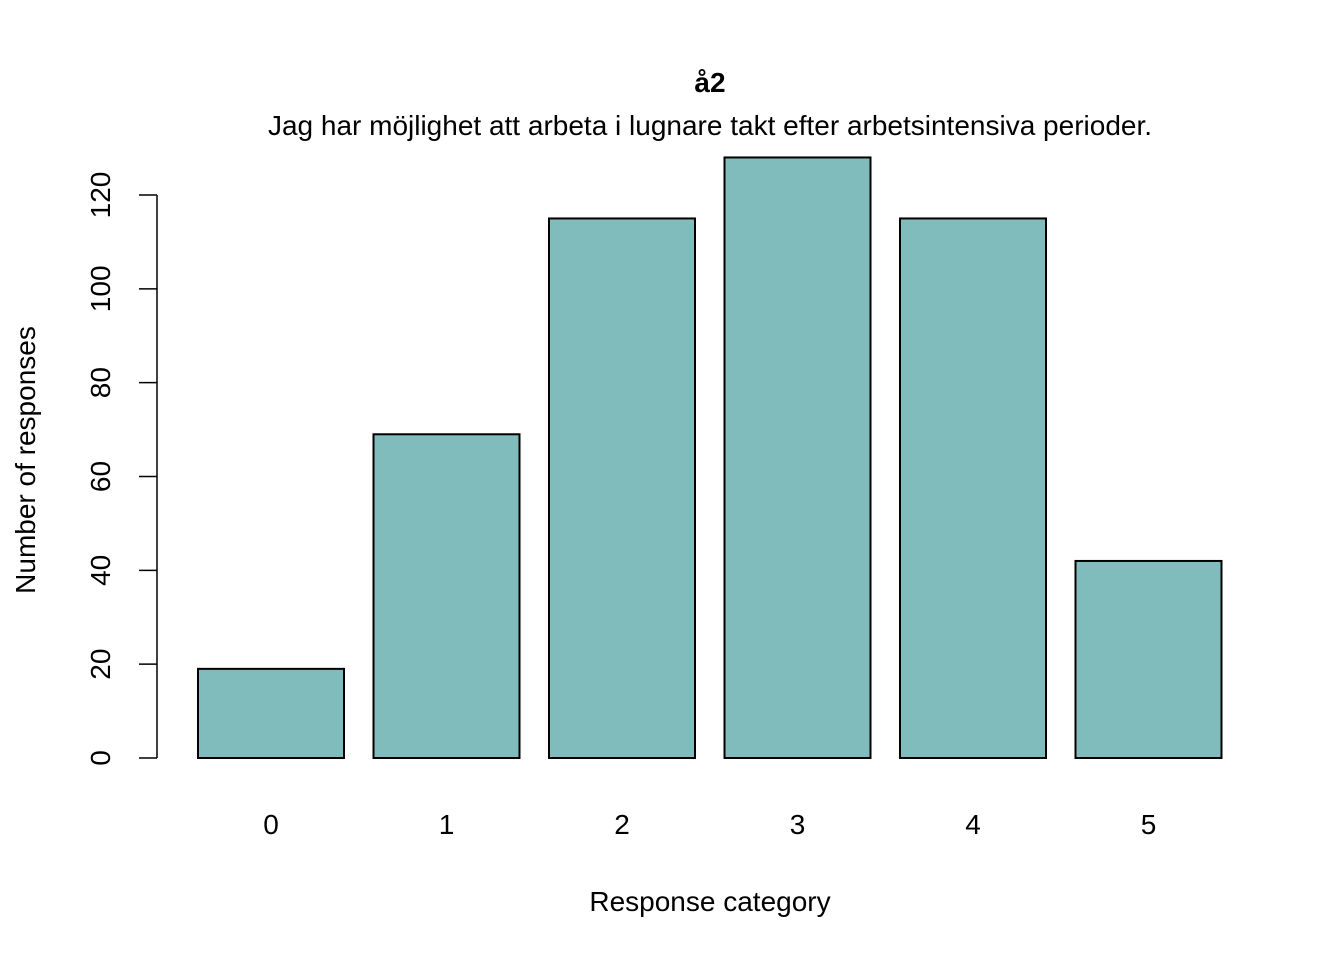  I want to click on x-tick-label-0: 0, so click(271, 824).